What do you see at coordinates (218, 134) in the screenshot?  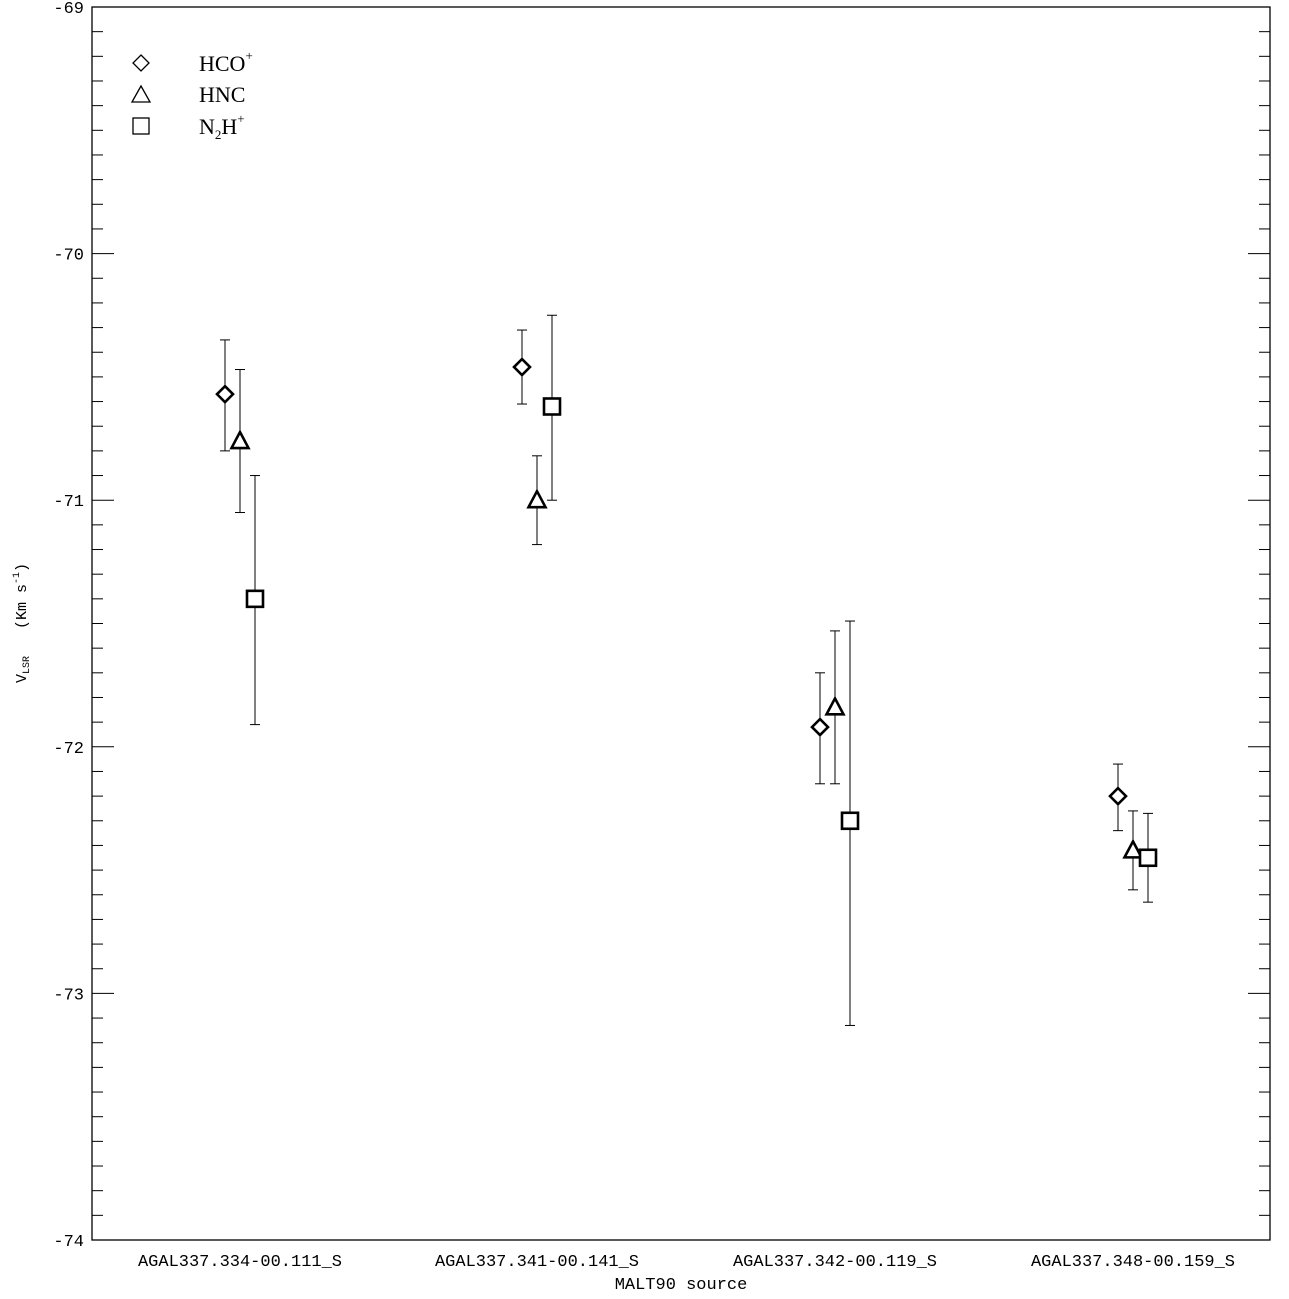 I see `legend-label-n2h-sub: 2` at bounding box center [218, 134].